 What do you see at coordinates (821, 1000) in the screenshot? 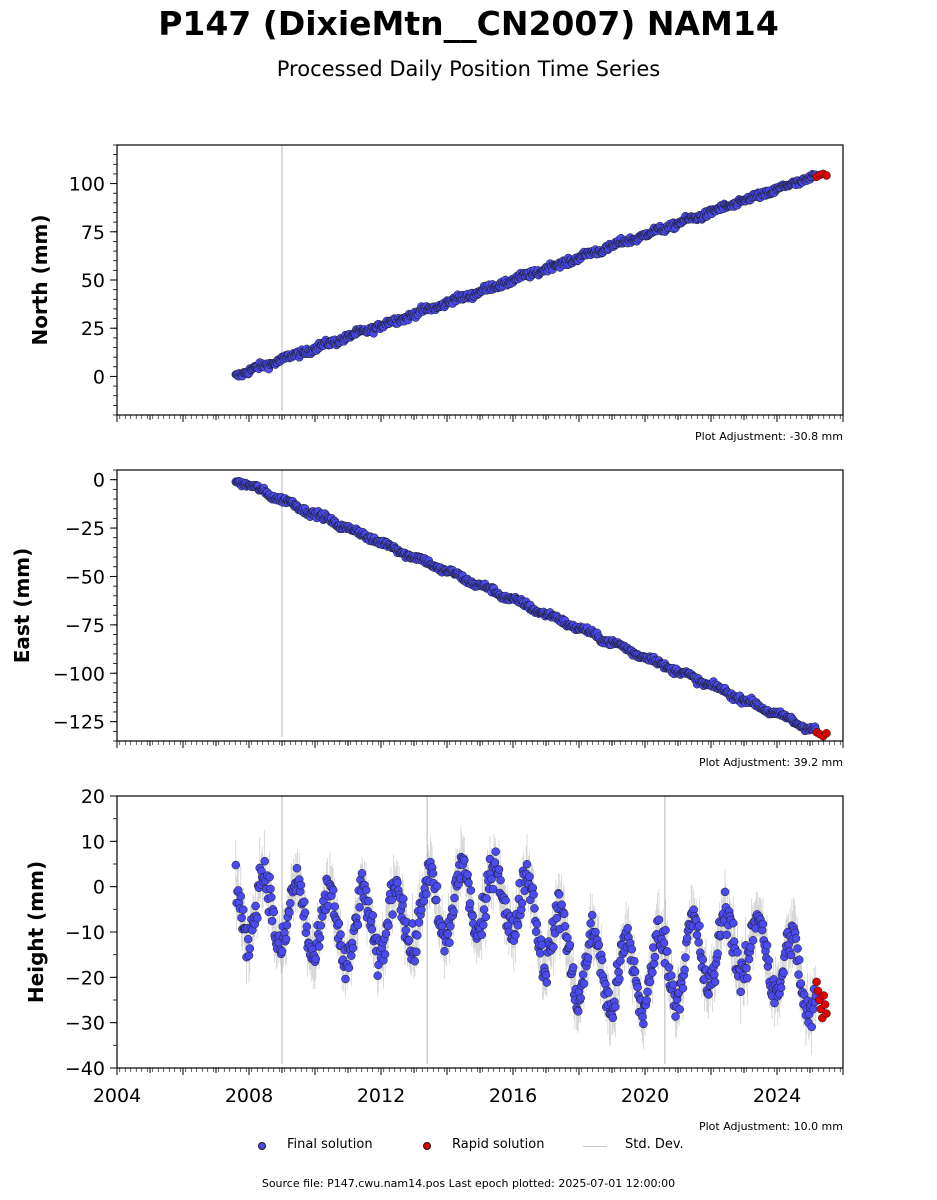
I see `height-rapid-points` at bounding box center [821, 1000].